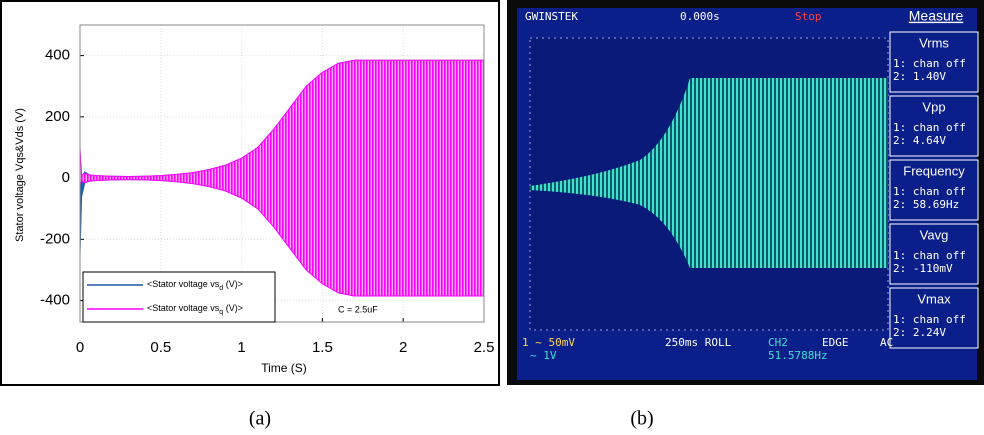 Image resolution: width=984 pixels, height=435 pixels. I want to click on legend-subscript: d, so click(221, 288).